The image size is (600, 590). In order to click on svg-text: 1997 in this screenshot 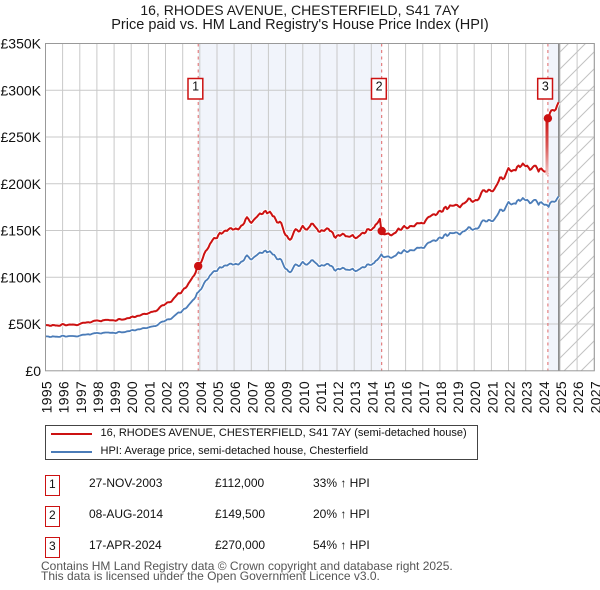, I will do `click(81, 397)`.